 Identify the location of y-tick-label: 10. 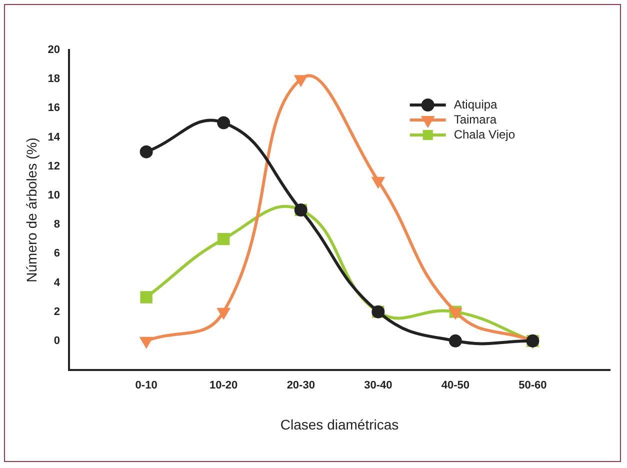
(54, 195).